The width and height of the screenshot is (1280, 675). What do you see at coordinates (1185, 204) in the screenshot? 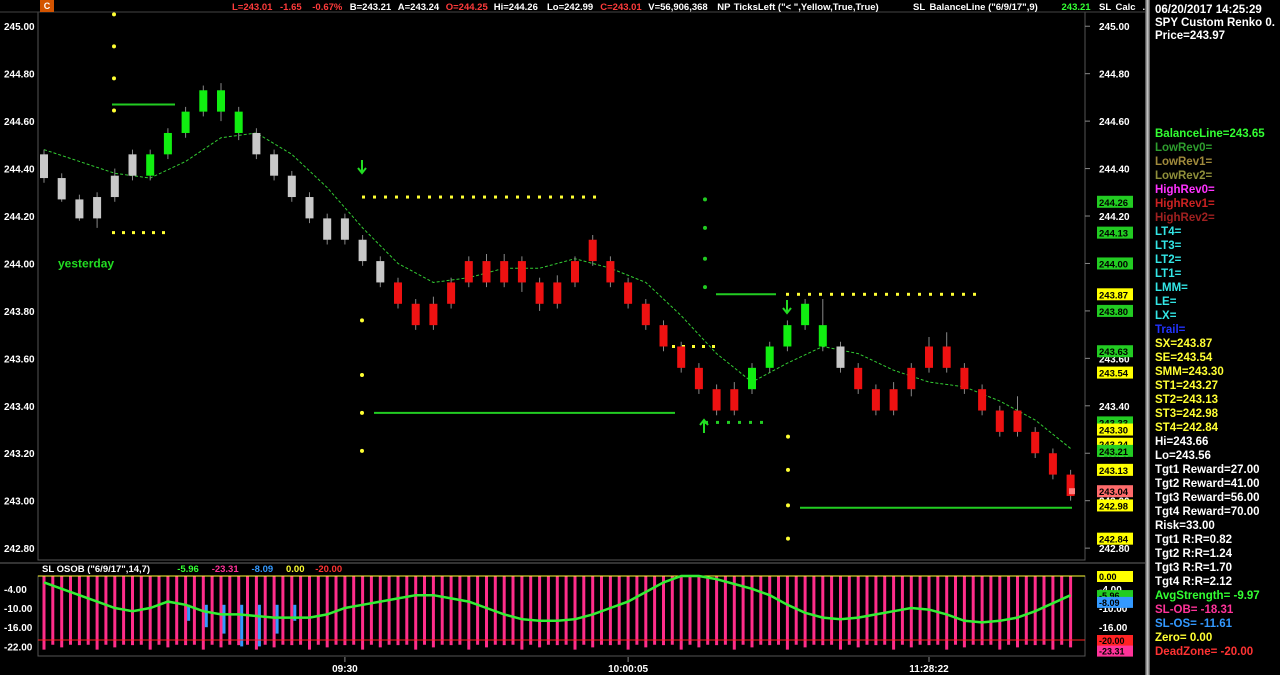
I see `info-line: HighRev1=` at bounding box center [1185, 204].